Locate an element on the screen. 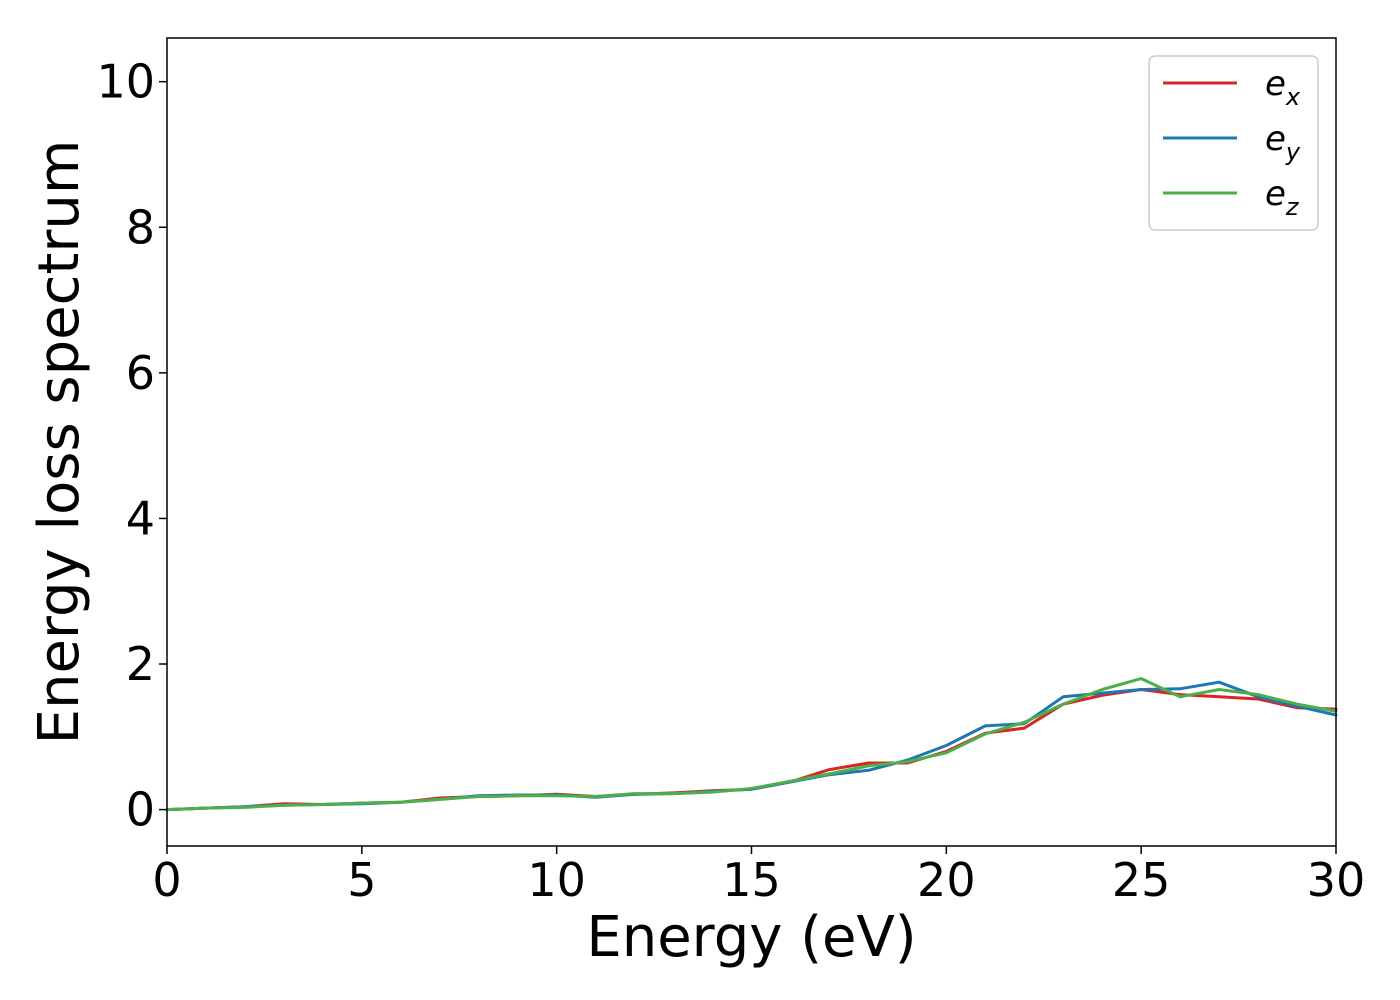 Image resolution: width=1400 pixels, height=1000 pixels. x-tick-label: 30 is located at coordinates (1336, 880).